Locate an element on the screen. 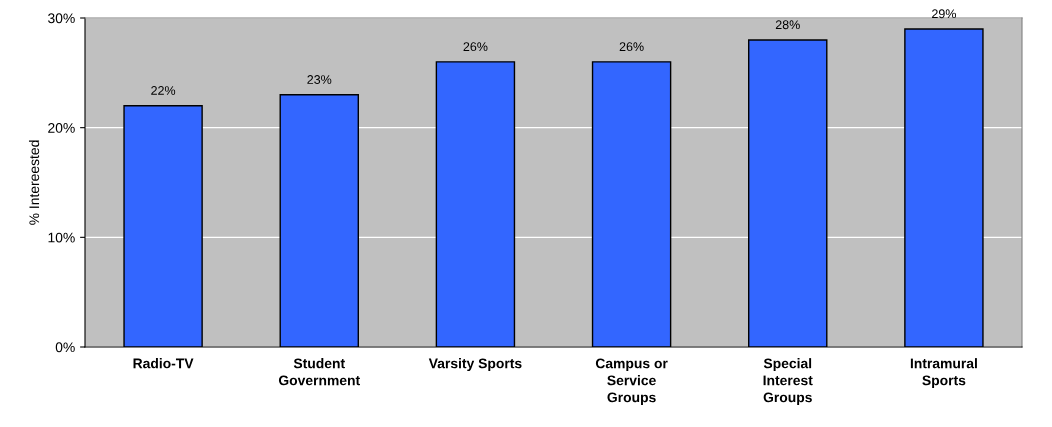 The width and height of the screenshot is (1052, 427). x-tick-label: Special Interest Groups is located at coordinates (788, 381).